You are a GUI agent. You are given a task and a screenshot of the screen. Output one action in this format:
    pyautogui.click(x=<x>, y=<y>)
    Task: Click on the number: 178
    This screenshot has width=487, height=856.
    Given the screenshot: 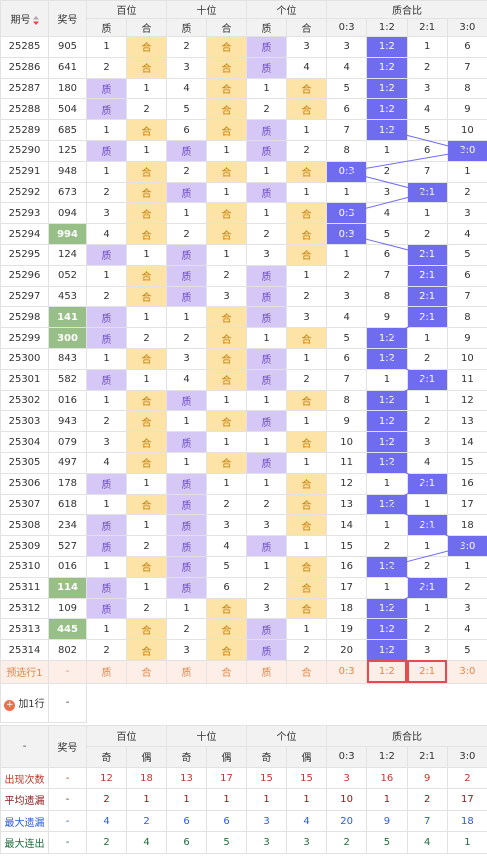 What is the action you would take?
    pyautogui.click(x=67, y=483)
    